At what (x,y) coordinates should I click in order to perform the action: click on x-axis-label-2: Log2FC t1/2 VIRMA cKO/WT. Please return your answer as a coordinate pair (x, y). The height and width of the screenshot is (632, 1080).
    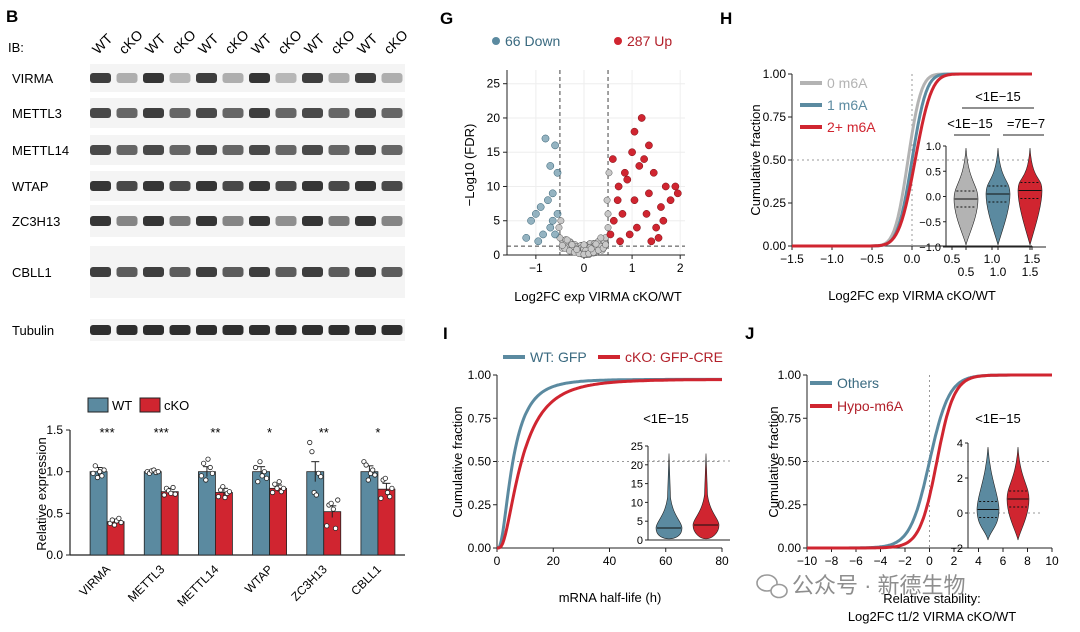
    Looking at the image, I should click on (932, 616).